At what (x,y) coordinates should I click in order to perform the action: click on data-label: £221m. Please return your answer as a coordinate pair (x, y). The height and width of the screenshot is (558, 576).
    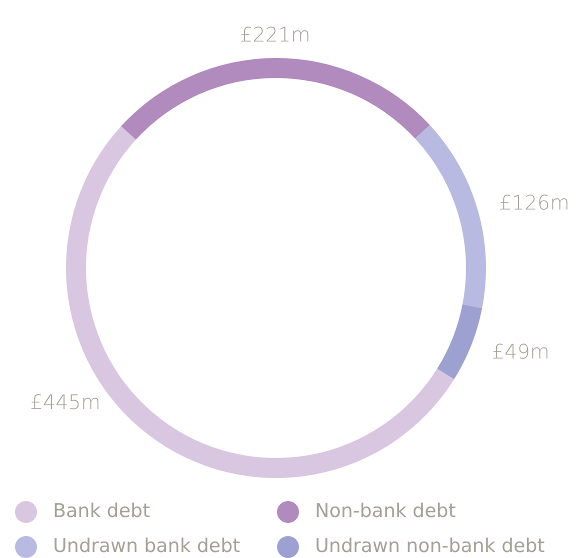
    Looking at the image, I should click on (275, 34).